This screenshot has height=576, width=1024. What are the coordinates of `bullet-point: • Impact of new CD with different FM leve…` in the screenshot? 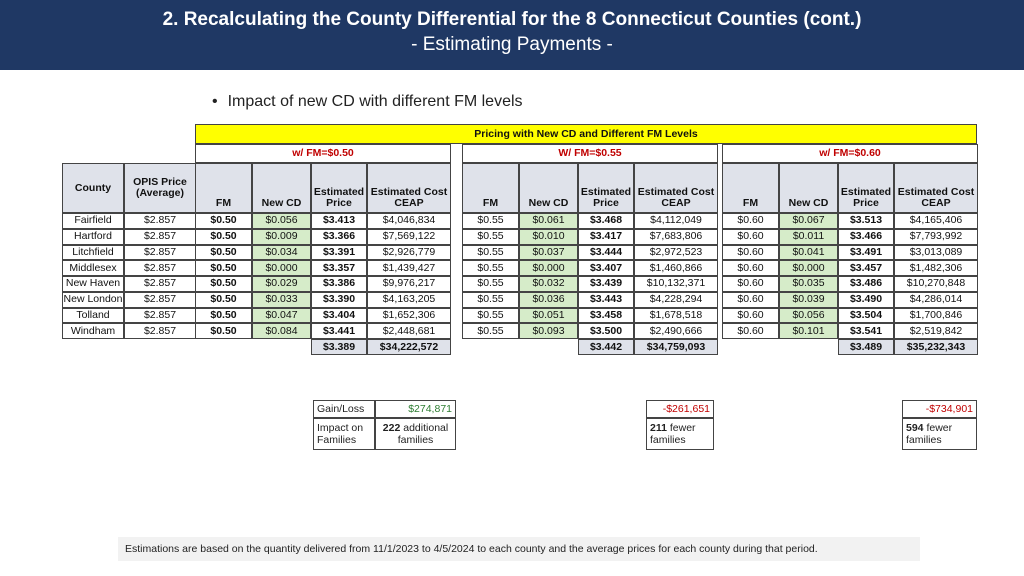 It's located at (367, 102).